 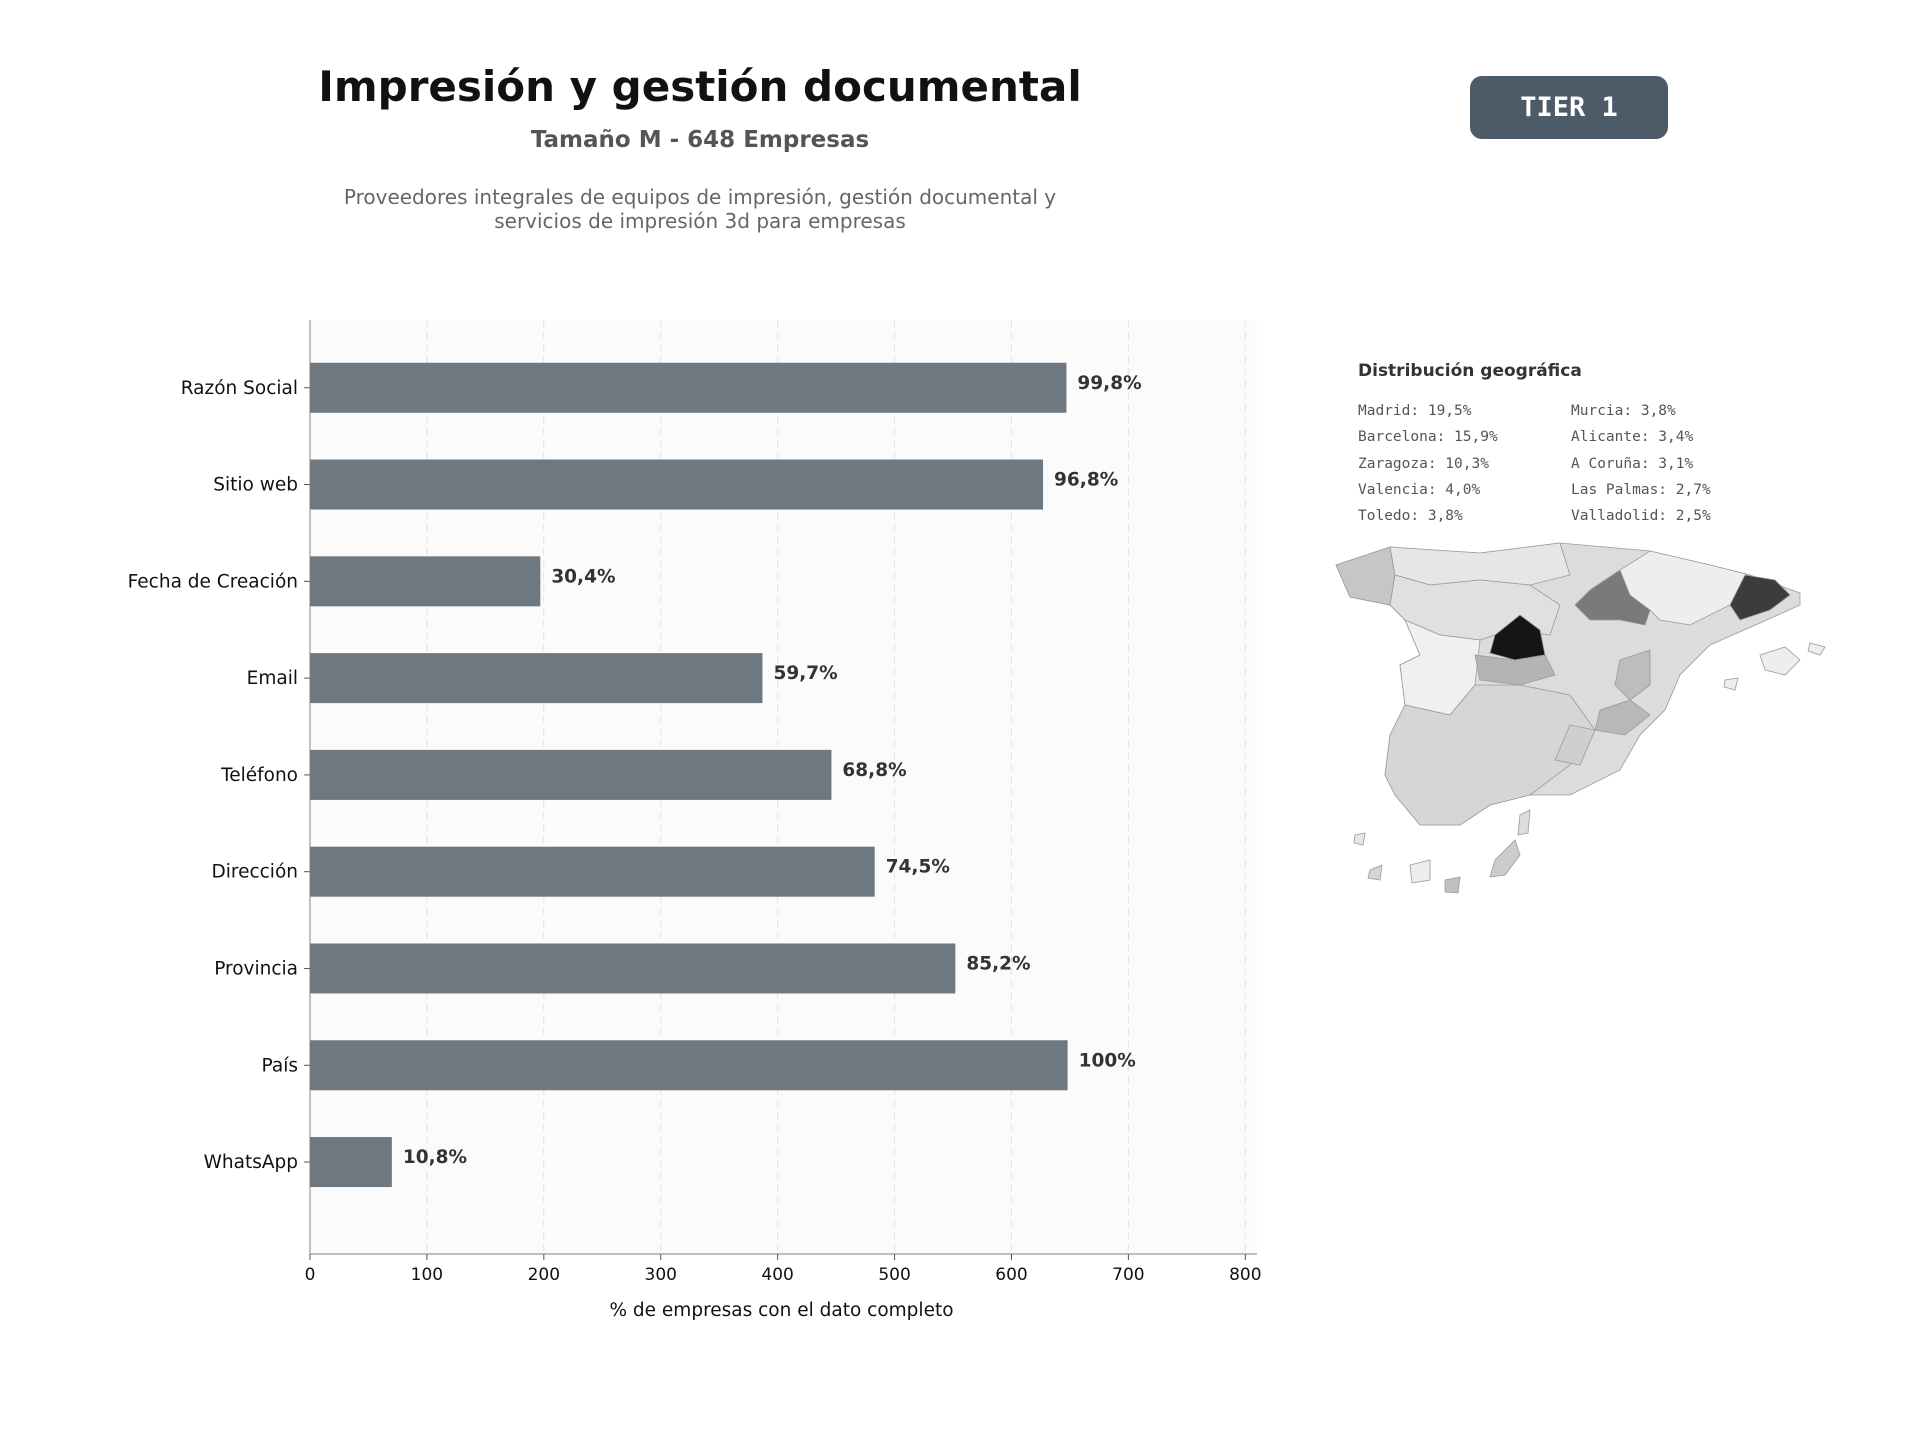 I want to click on data-label: 10,8%, so click(x=435, y=1157).